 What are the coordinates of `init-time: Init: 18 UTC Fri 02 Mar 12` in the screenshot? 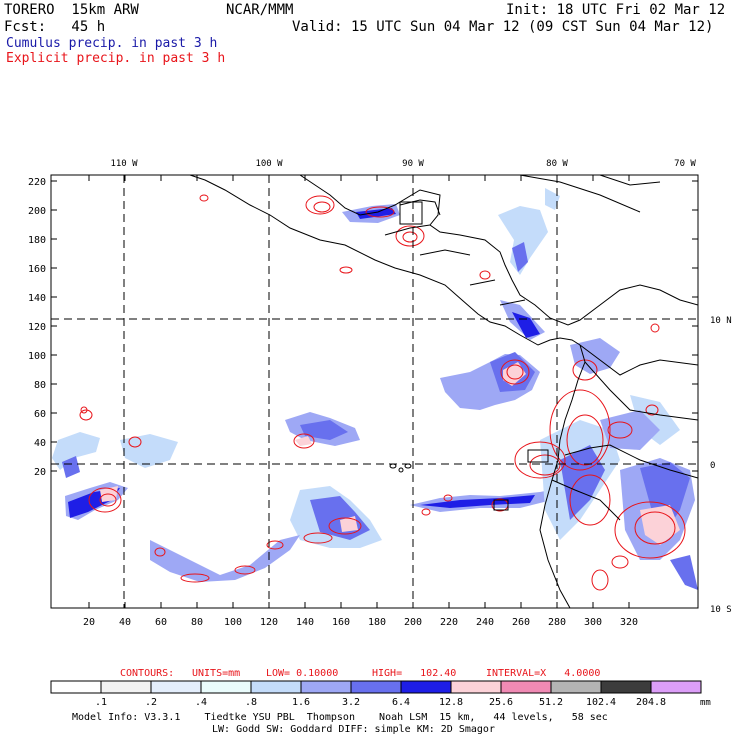 It's located at (616, 10).